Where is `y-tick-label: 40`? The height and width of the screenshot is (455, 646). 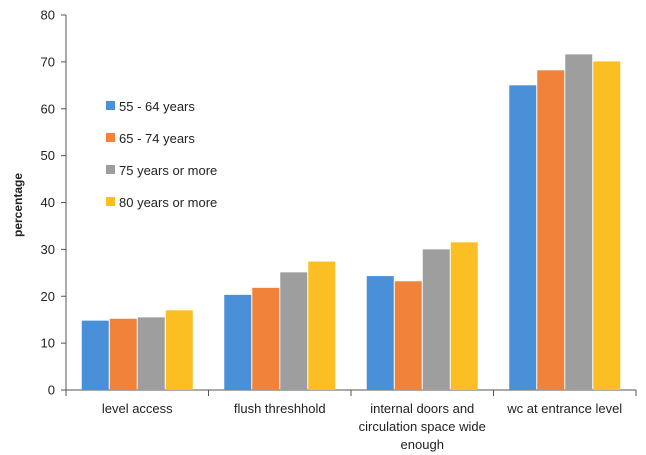
y-tick-label: 40 is located at coordinates (48, 202).